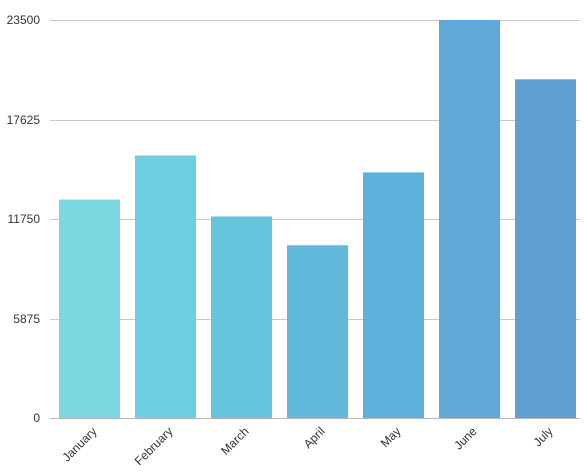 This screenshot has width=585, height=472. What do you see at coordinates (89, 308) in the screenshot?
I see `bar-january` at bounding box center [89, 308].